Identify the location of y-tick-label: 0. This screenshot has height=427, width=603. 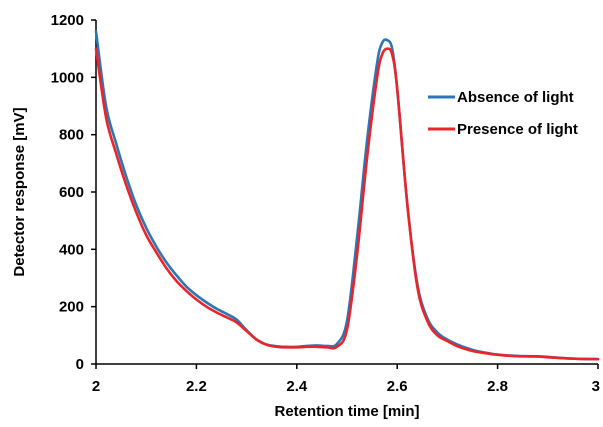
(80, 364).